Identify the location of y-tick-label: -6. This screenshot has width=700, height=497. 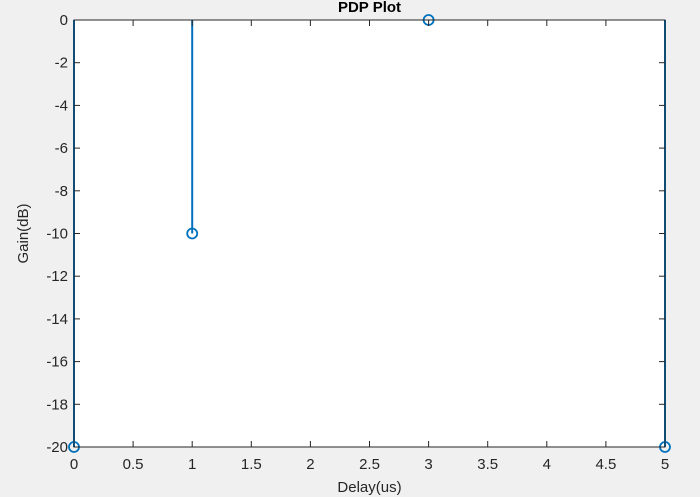
(61, 148).